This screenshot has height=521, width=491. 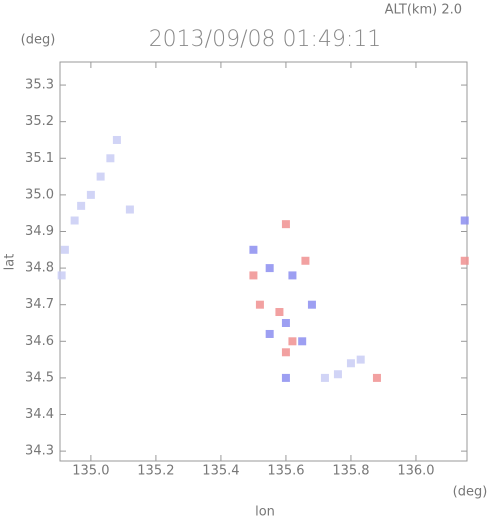 I want to click on y-tick-label: 35.2, so click(x=39, y=121).